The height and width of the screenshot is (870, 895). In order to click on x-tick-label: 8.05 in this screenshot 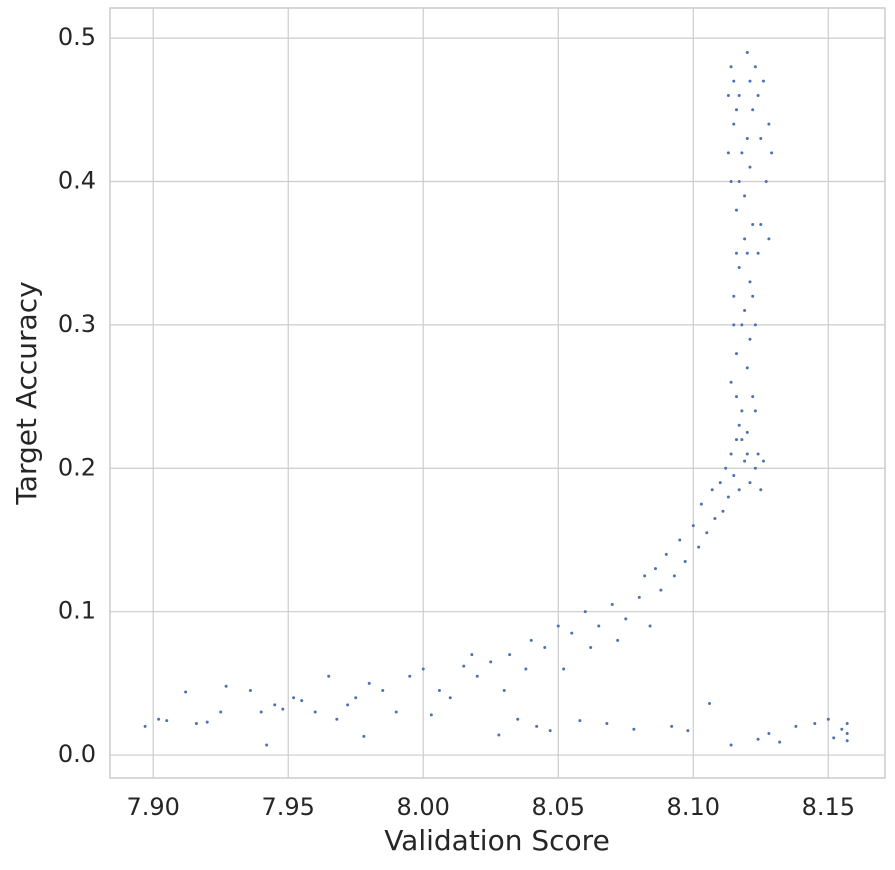, I will do `click(558, 807)`.